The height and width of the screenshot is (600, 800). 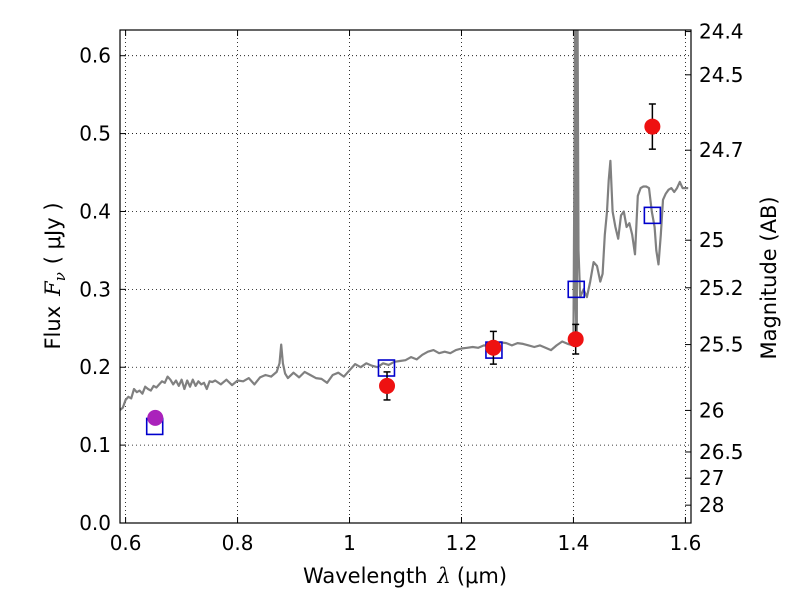 I want to click on x-tick-label: 0.8, so click(x=238, y=543).